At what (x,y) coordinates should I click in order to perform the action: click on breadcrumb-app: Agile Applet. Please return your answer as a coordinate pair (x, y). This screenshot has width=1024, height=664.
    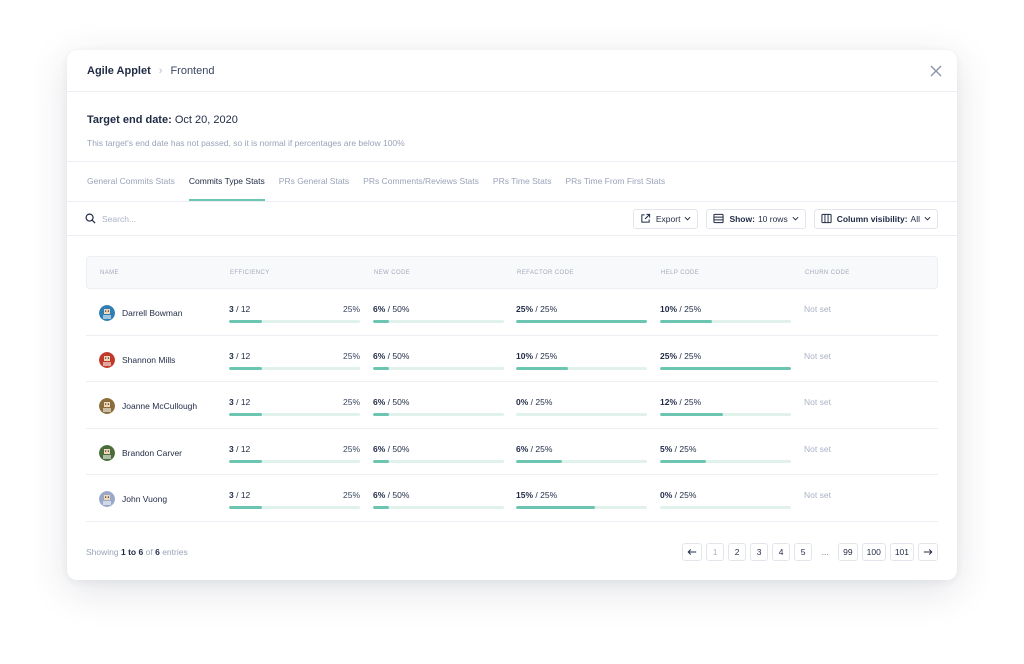
    Looking at the image, I should click on (119, 70).